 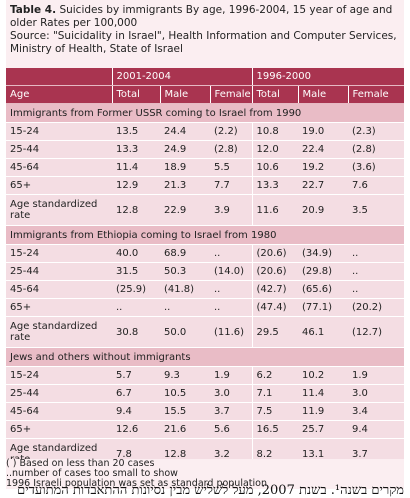 What do you see at coordinates (136, 375) in the screenshot?
I see `cell: 5.7` at bounding box center [136, 375].